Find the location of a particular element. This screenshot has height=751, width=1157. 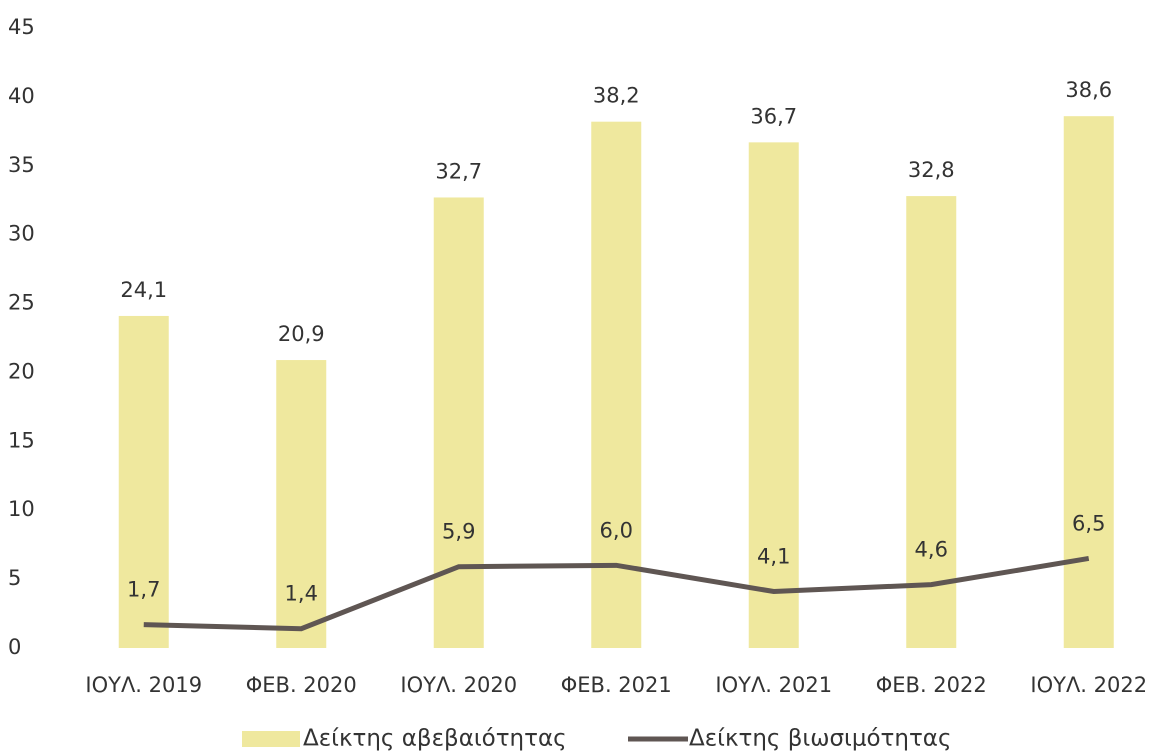

legend-swatch is located at coordinates (271, 739).